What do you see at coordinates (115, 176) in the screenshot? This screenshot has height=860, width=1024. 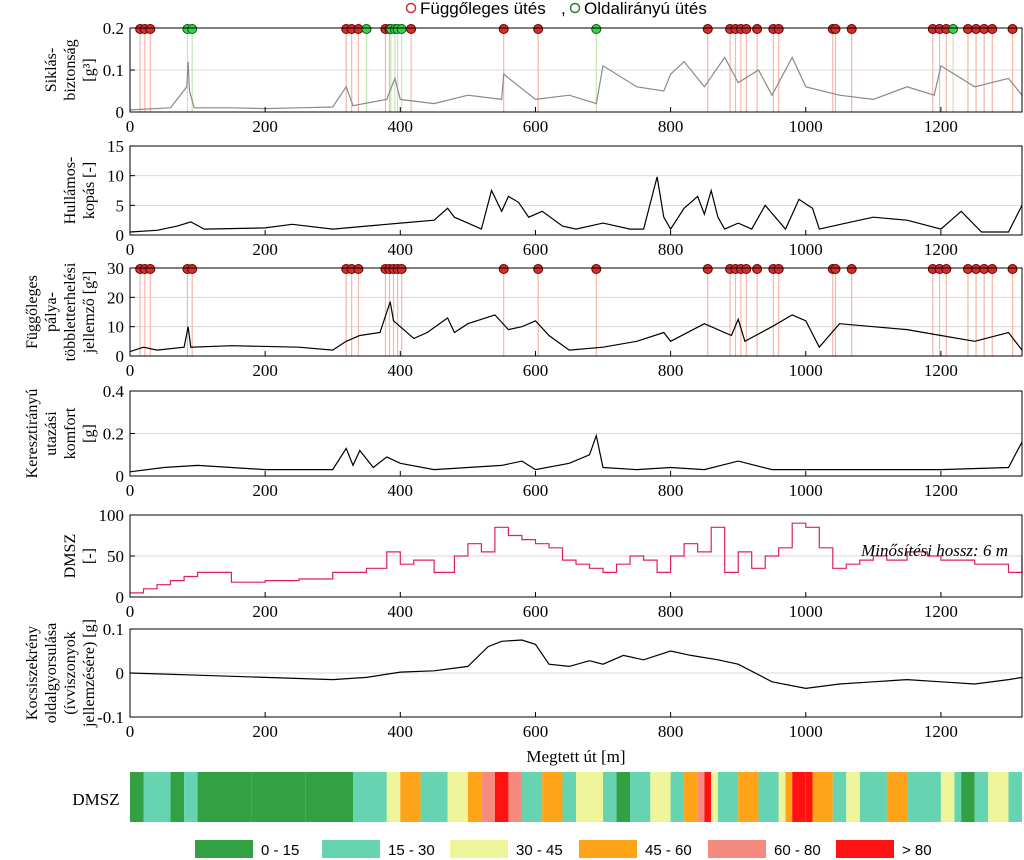 I see `y-tick-label: 10` at bounding box center [115, 176].